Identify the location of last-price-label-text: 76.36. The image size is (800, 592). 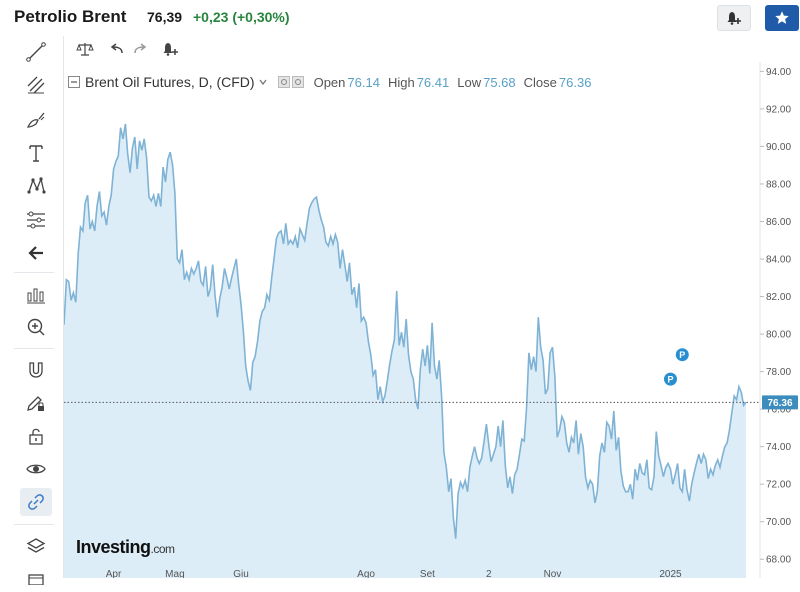
(779, 403).